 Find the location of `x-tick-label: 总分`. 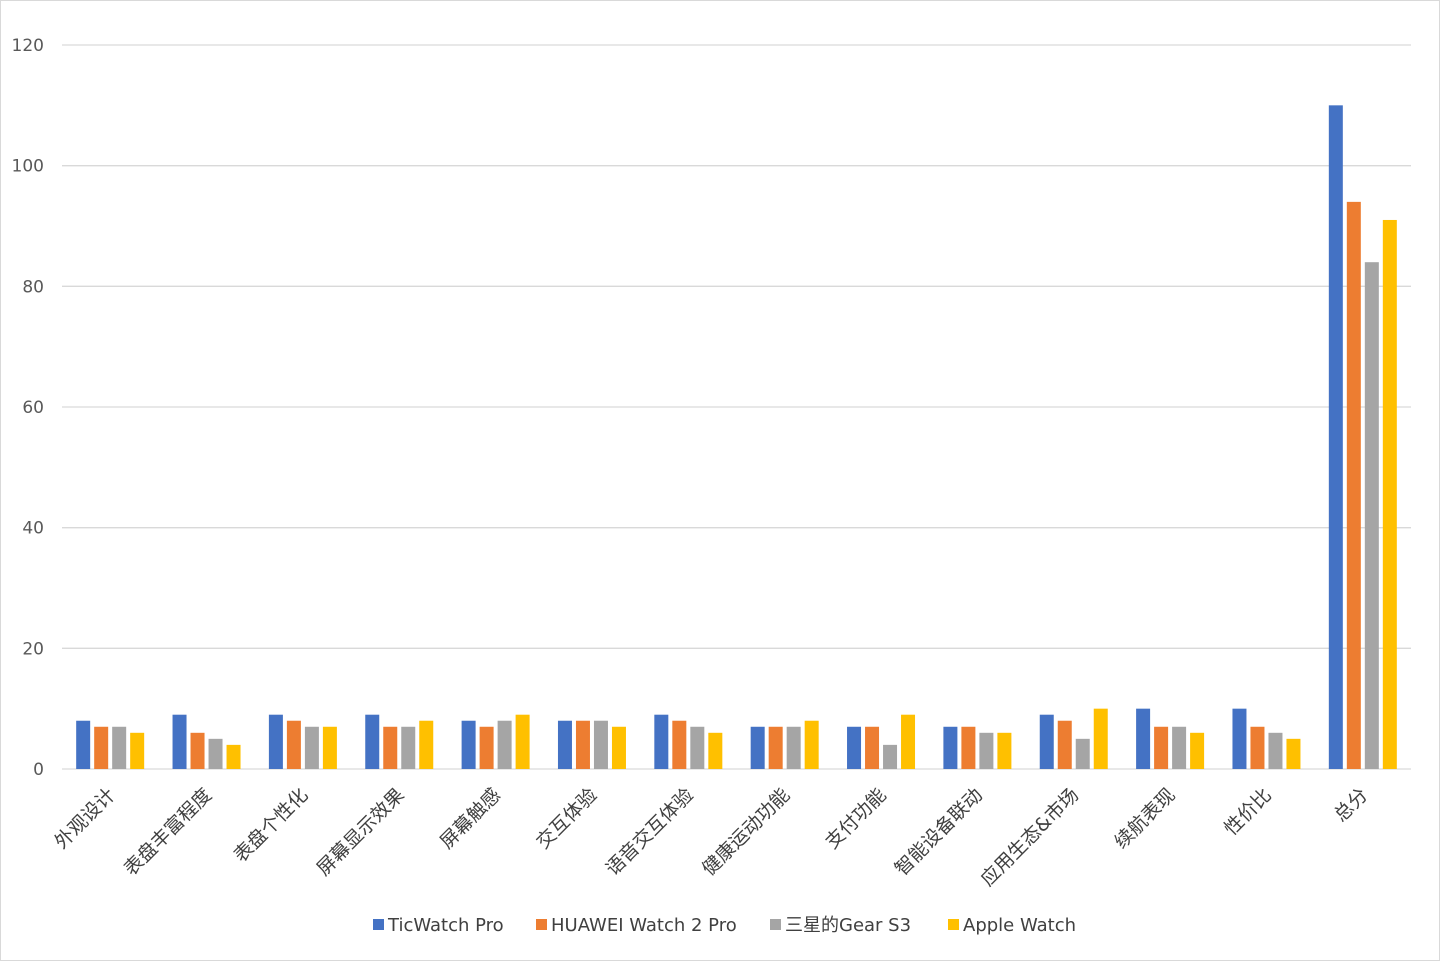

x-tick-label: 总分 is located at coordinates (1351, 805).